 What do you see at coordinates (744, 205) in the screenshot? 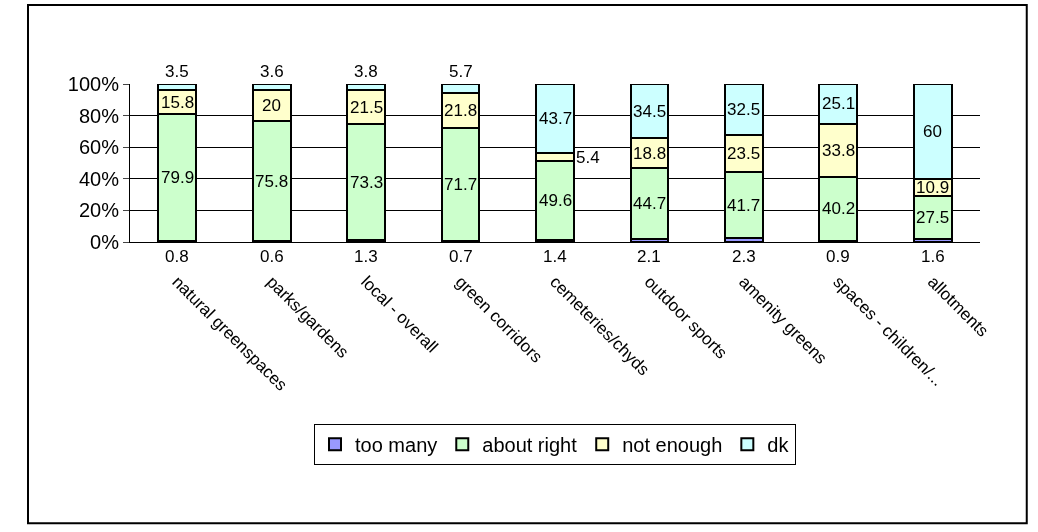
I see `data-label: 41.7` at bounding box center [744, 205].